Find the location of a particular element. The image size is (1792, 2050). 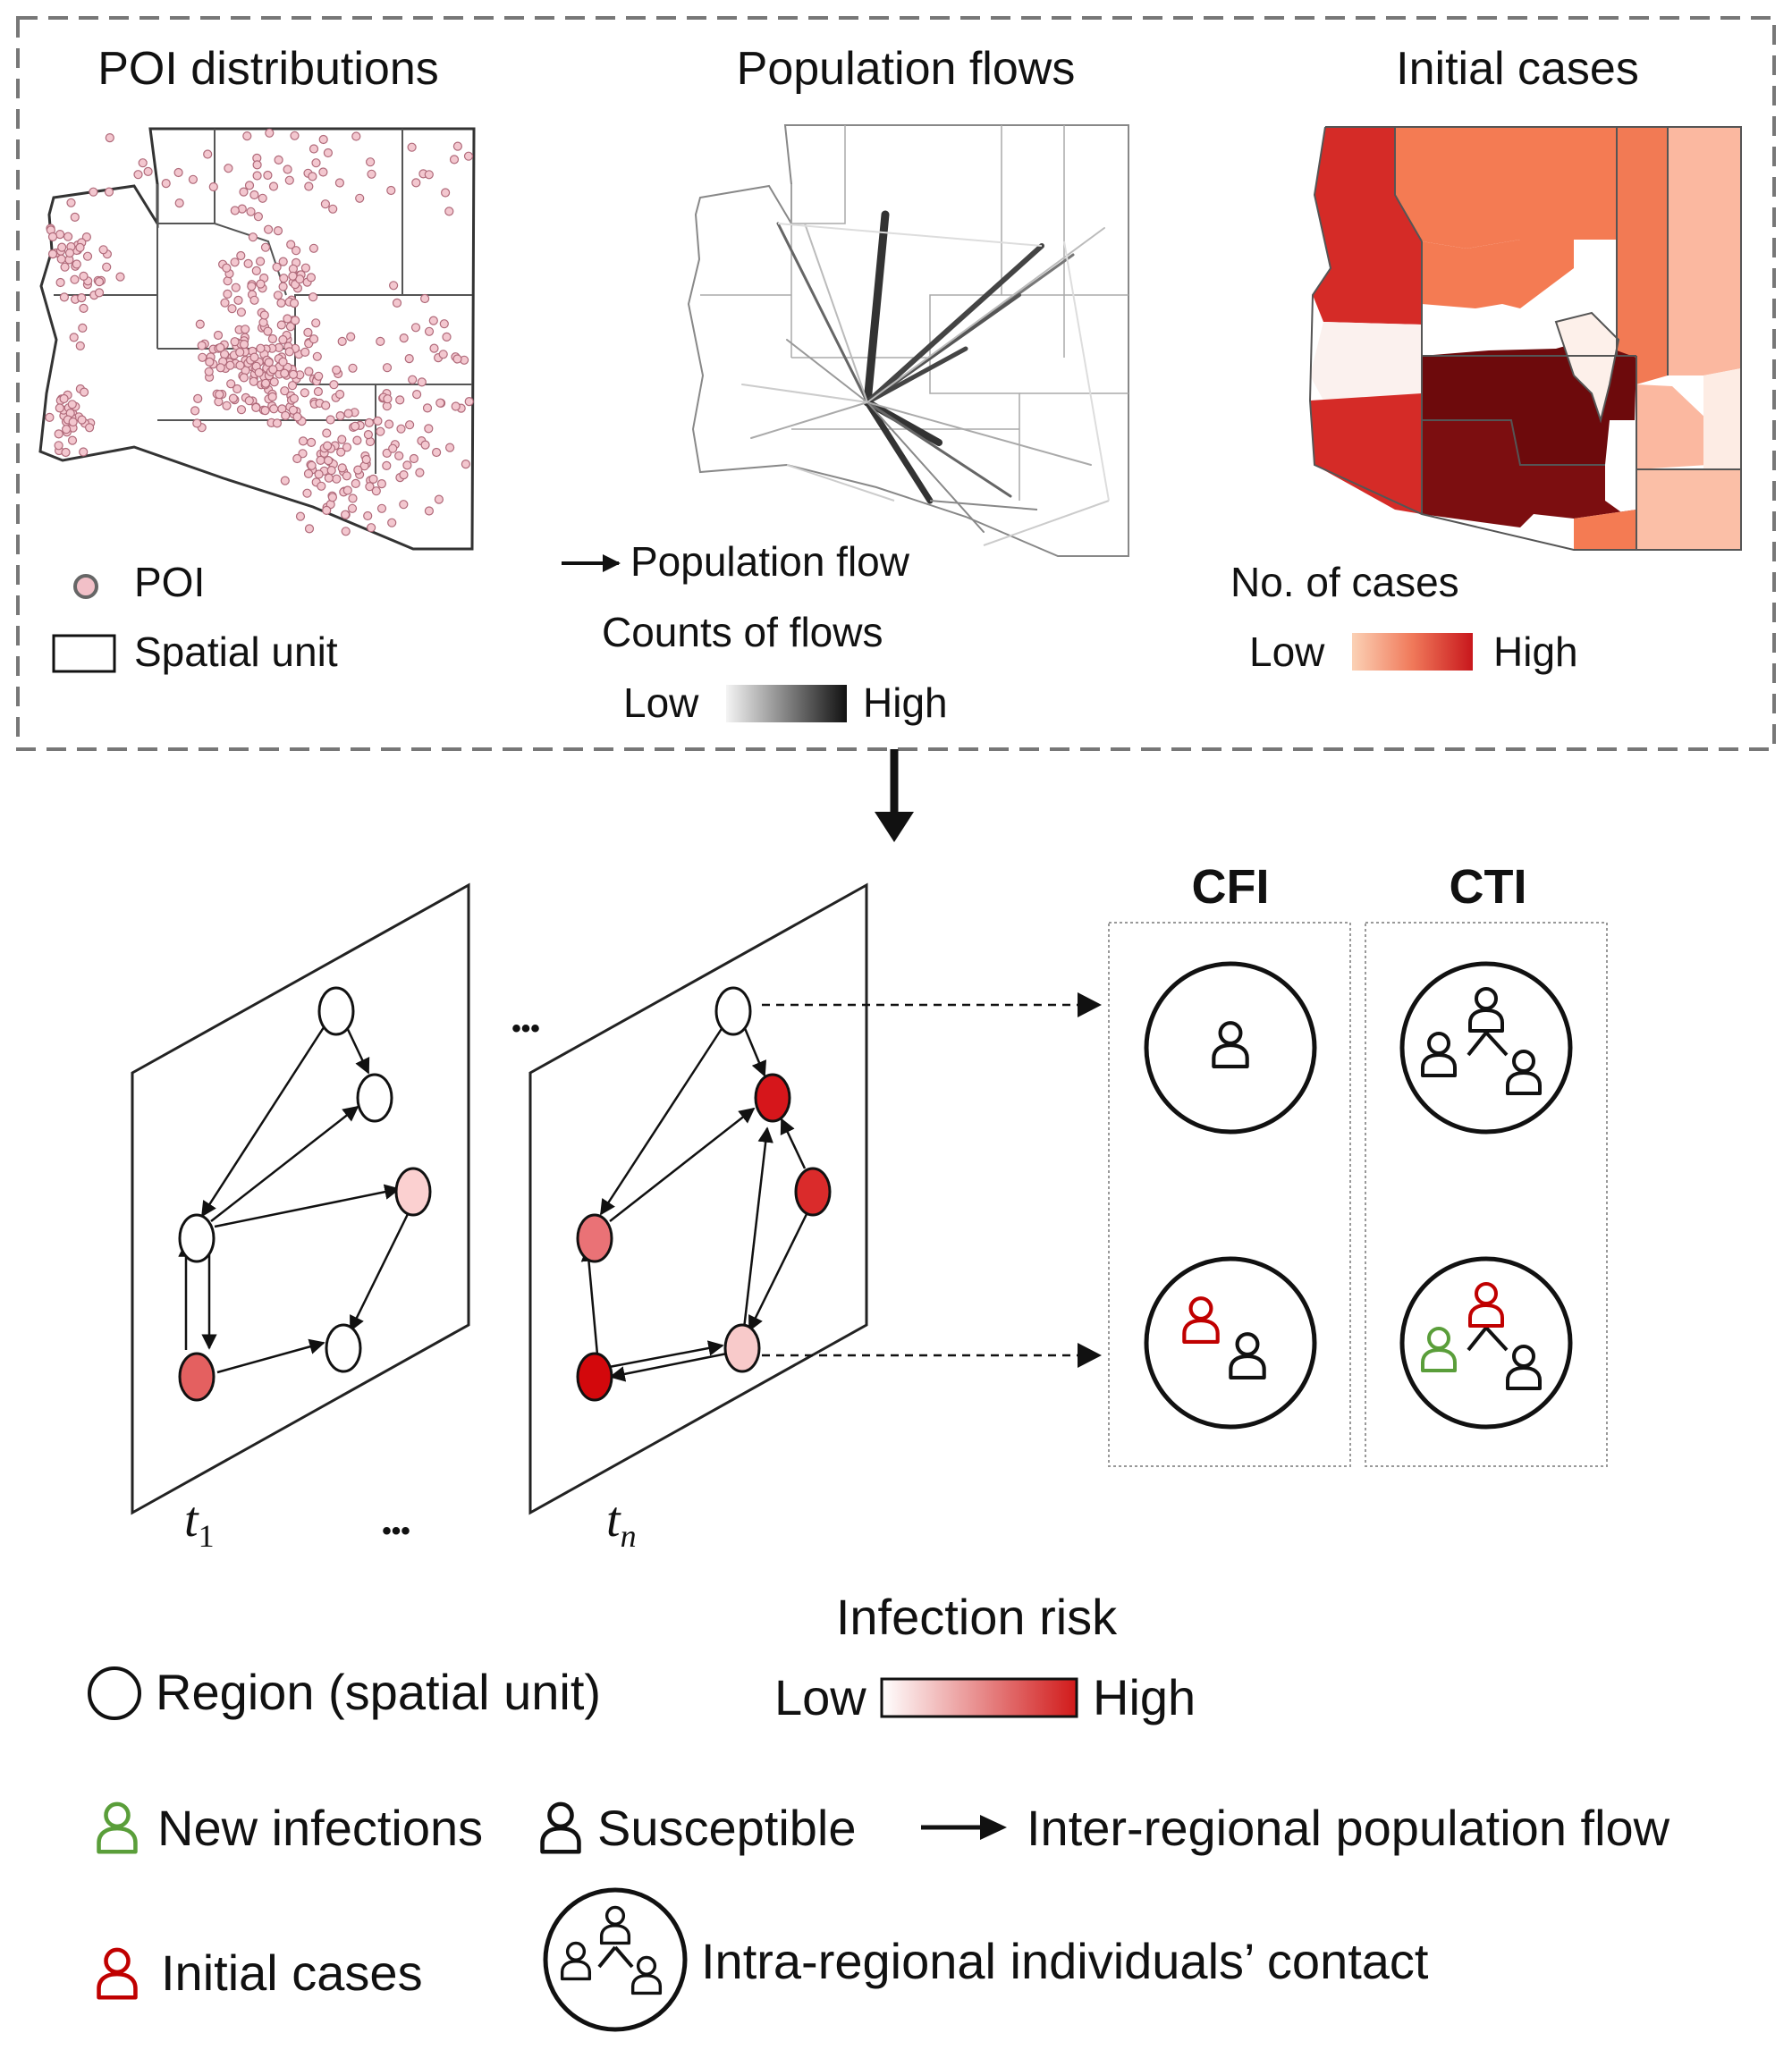

infection-risk-gradient is located at coordinates (979, 1698).